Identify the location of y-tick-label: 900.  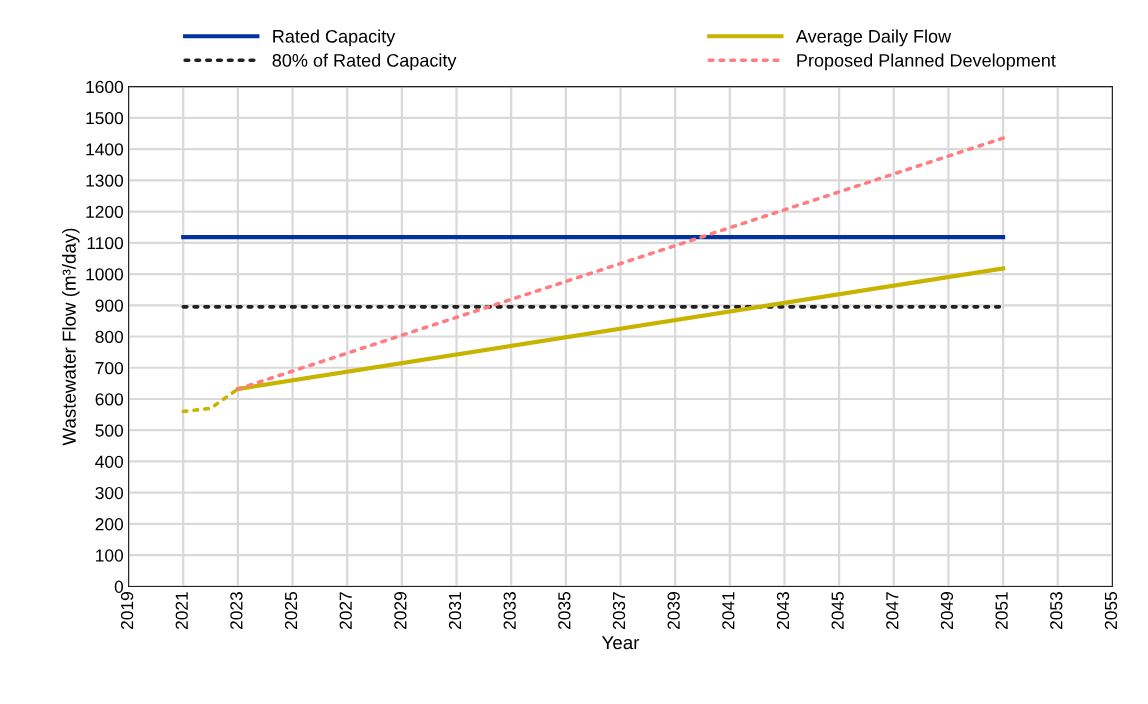
(109, 305).